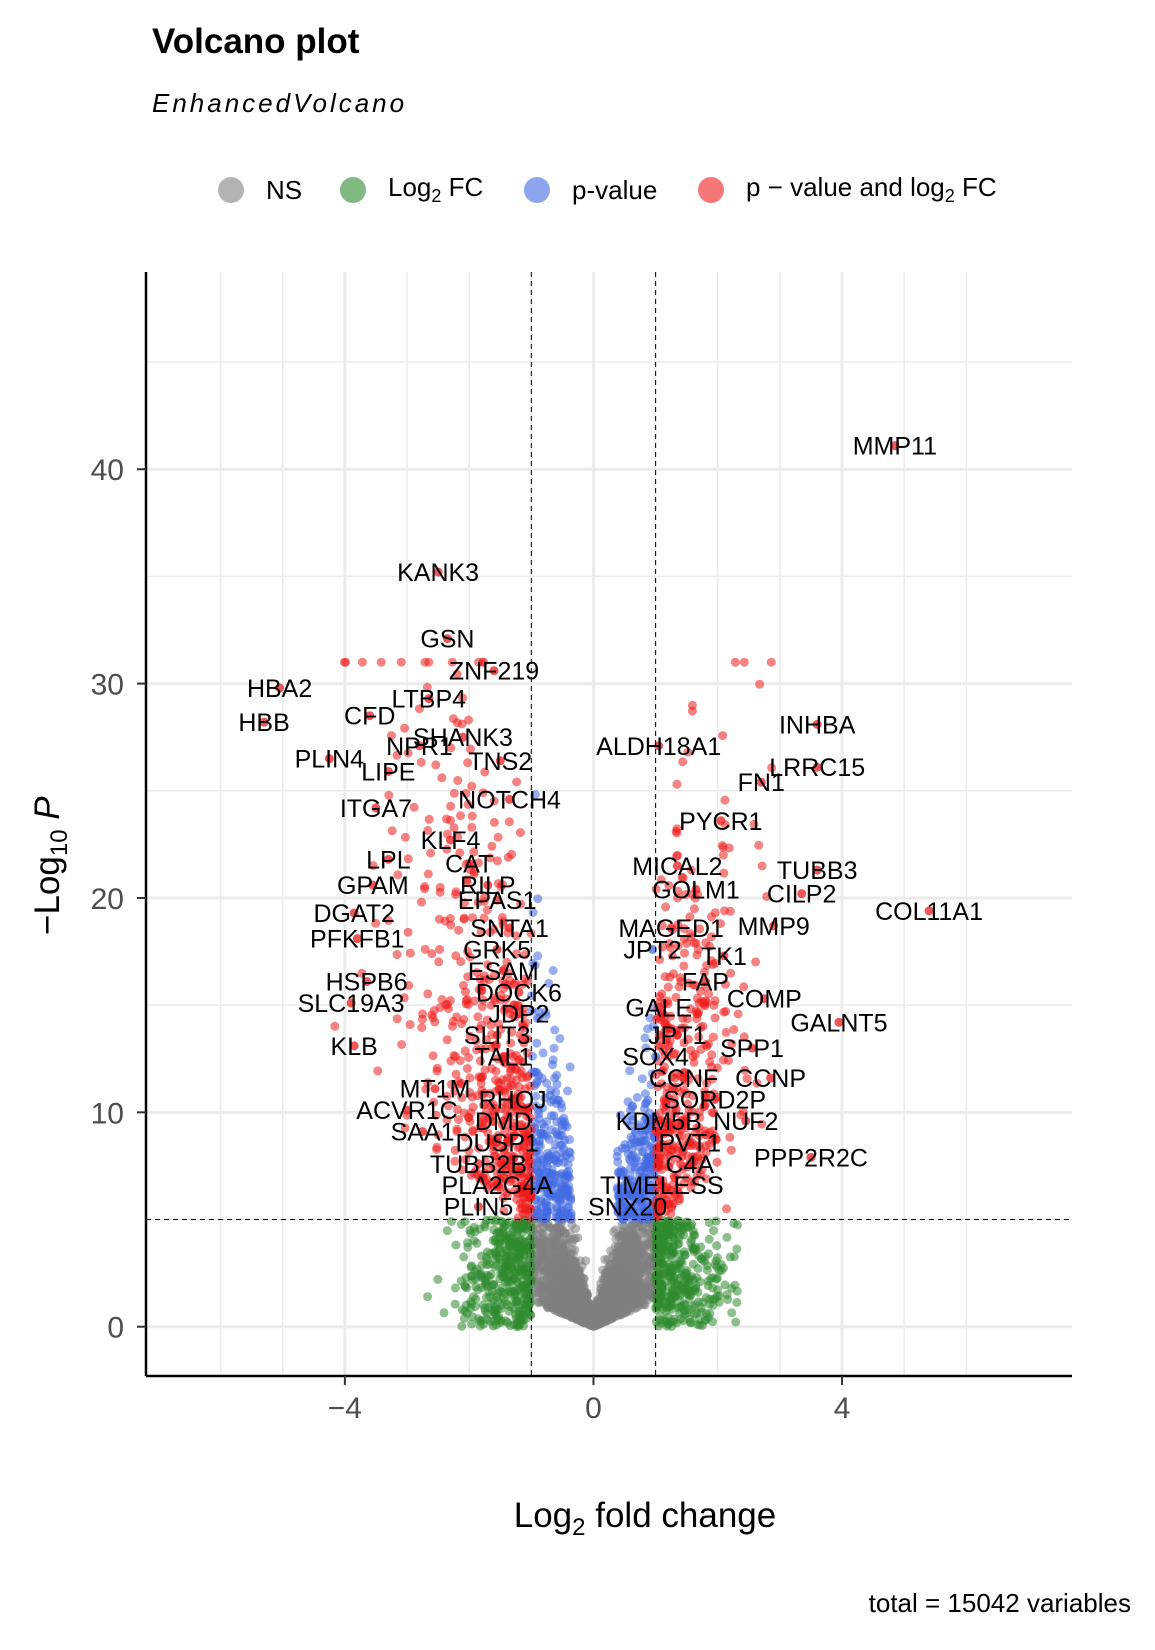  Describe the element at coordinates (652, 950) in the screenshot. I see `gene-label-jpt2: JPT2` at that location.